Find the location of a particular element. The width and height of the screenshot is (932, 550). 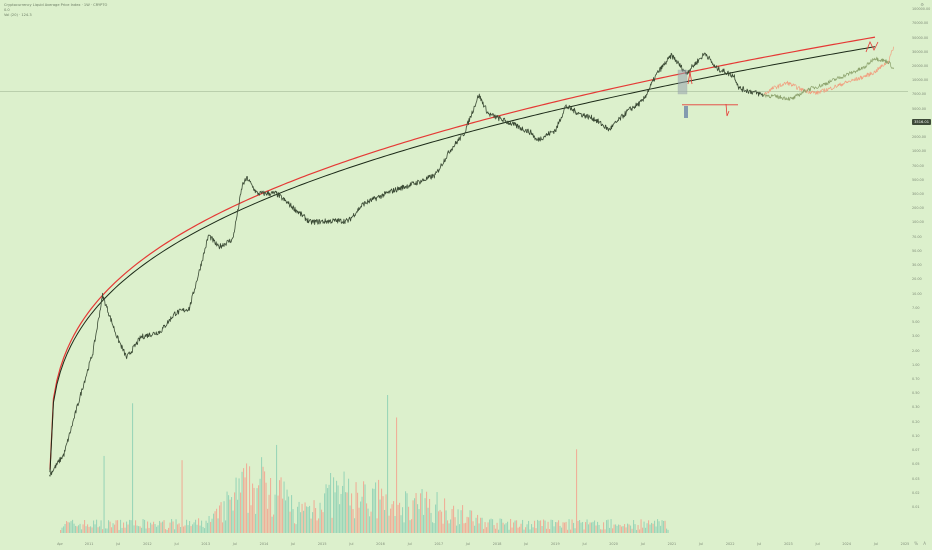

price-tick-label: 2000.00 is located at coordinates (919, 137).